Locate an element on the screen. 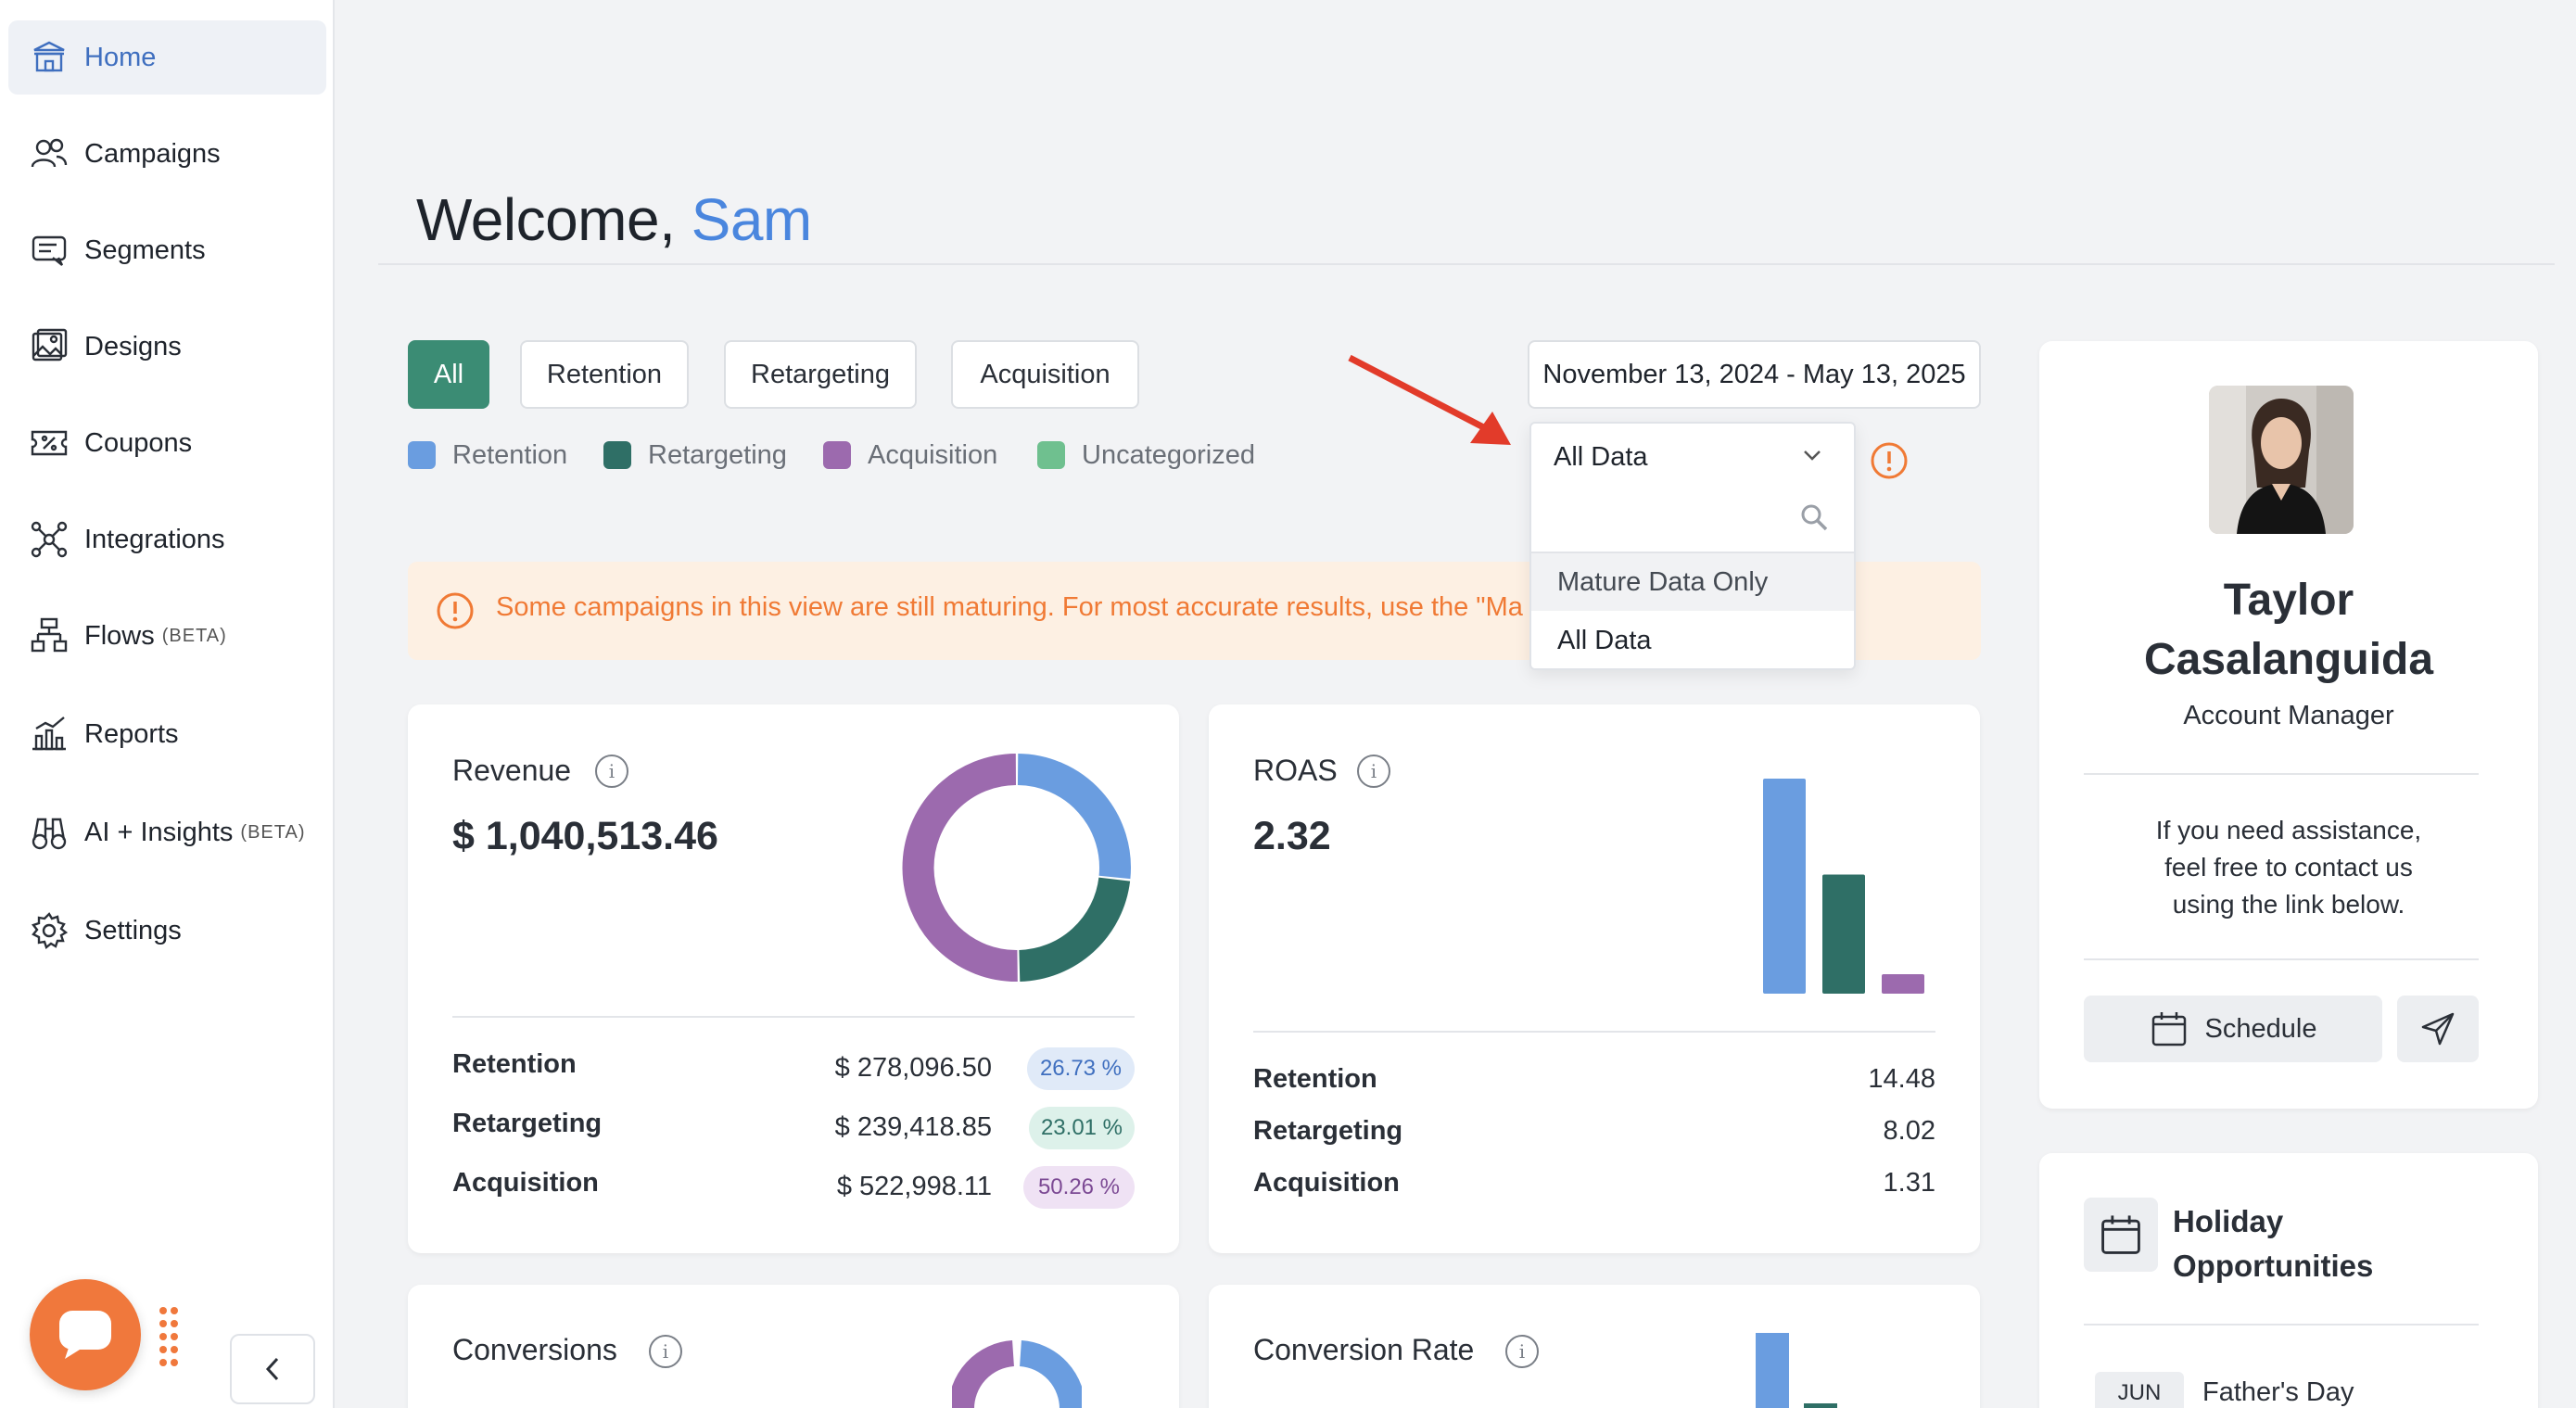 The image size is (2576, 1408). network-icon is located at coordinates (49, 539).